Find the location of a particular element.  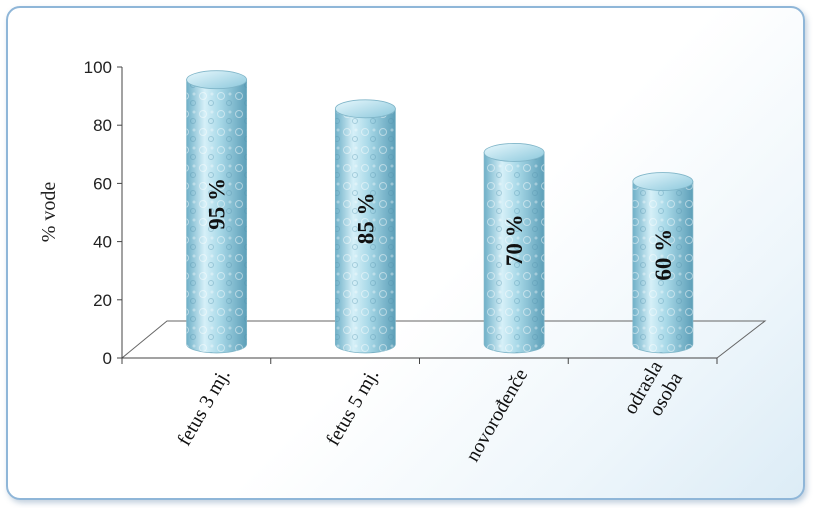

x-category-label-line: novorođenče is located at coordinates (497, 415).